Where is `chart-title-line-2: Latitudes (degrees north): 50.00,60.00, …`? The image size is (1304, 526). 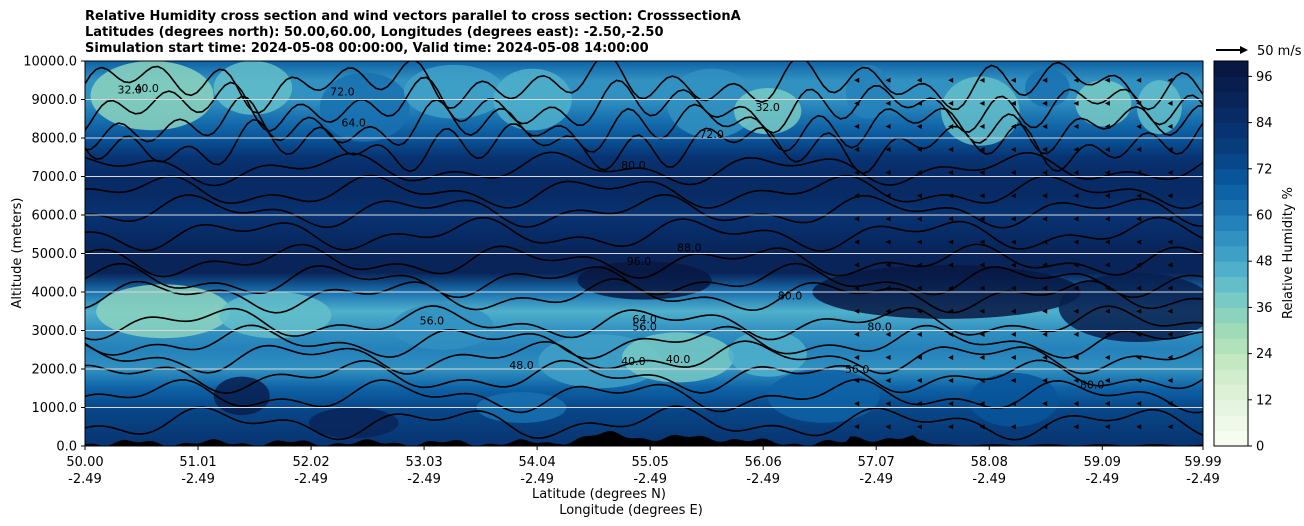 chart-title-line-2: Latitudes (degrees north): 50.00,60.00, … is located at coordinates (374, 32).